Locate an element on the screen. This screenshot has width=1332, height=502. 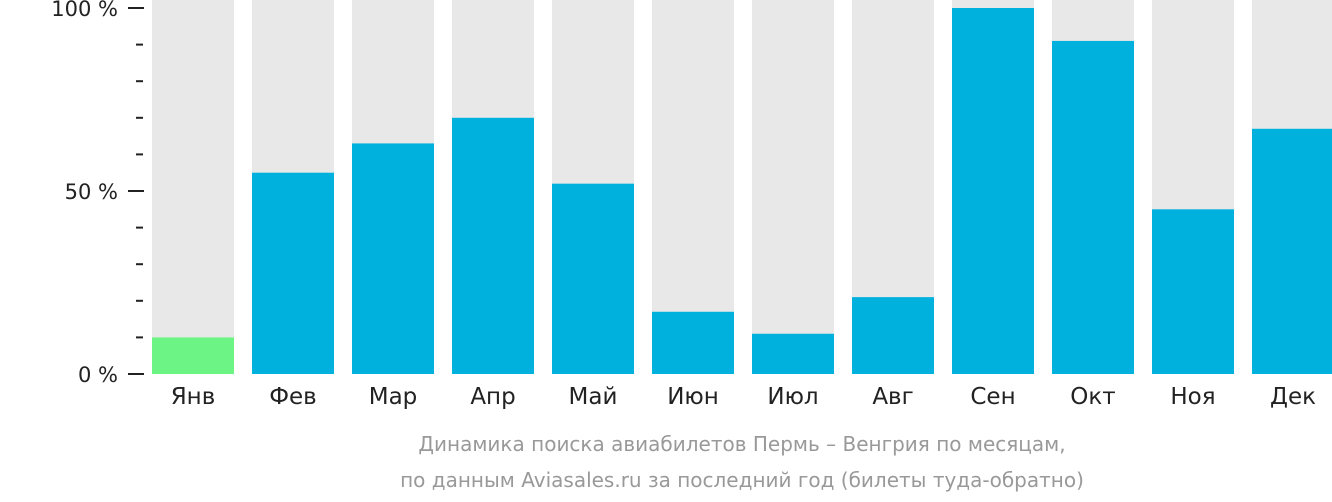
x-tick-label: Сен is located at coordinates (992, 397).